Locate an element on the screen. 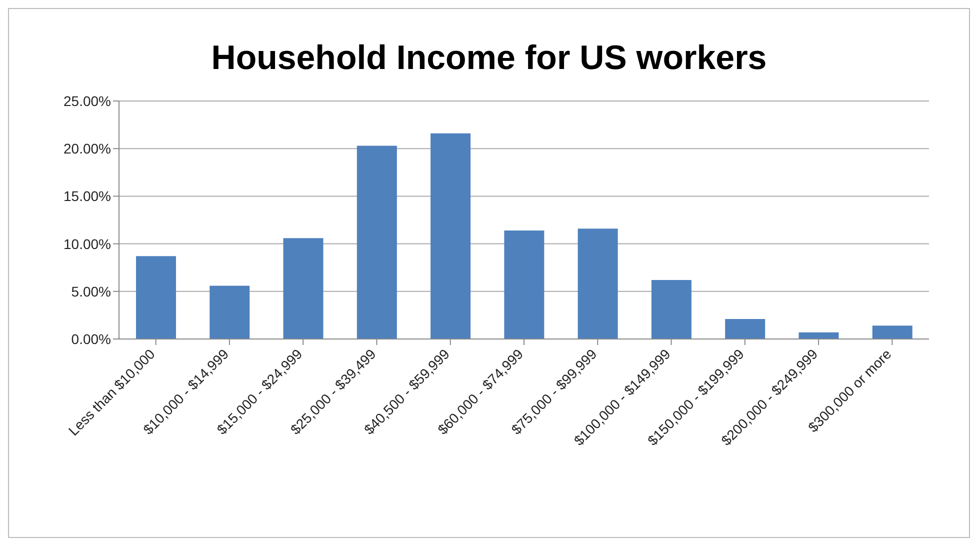 This screenshot has height=544, width=979. y-tick-label: 20.00% is located at coordinates (87, 148).